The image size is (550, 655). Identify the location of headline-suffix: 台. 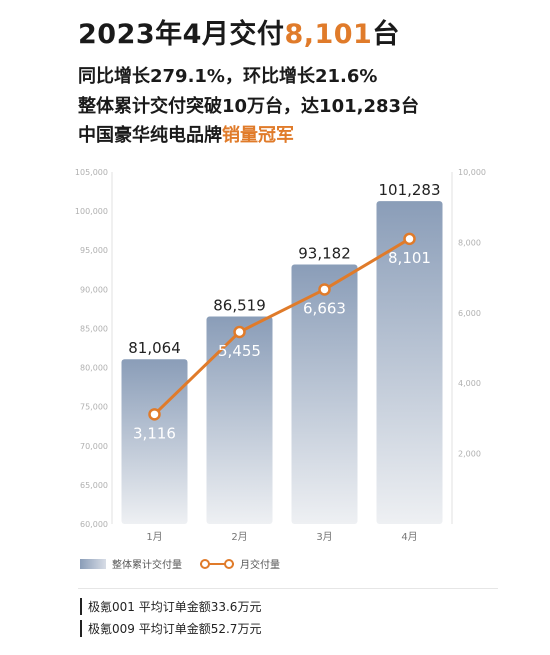
(386, 34).